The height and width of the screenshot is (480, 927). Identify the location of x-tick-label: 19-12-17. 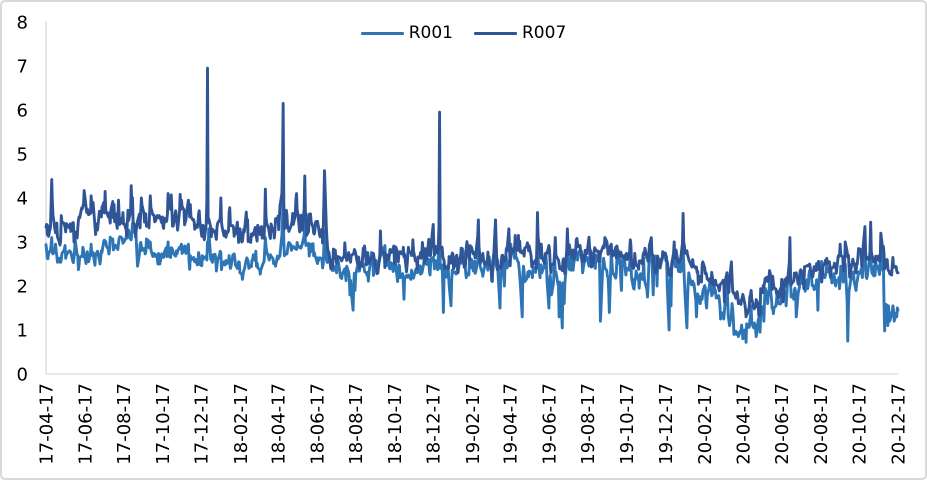
(666, 424).